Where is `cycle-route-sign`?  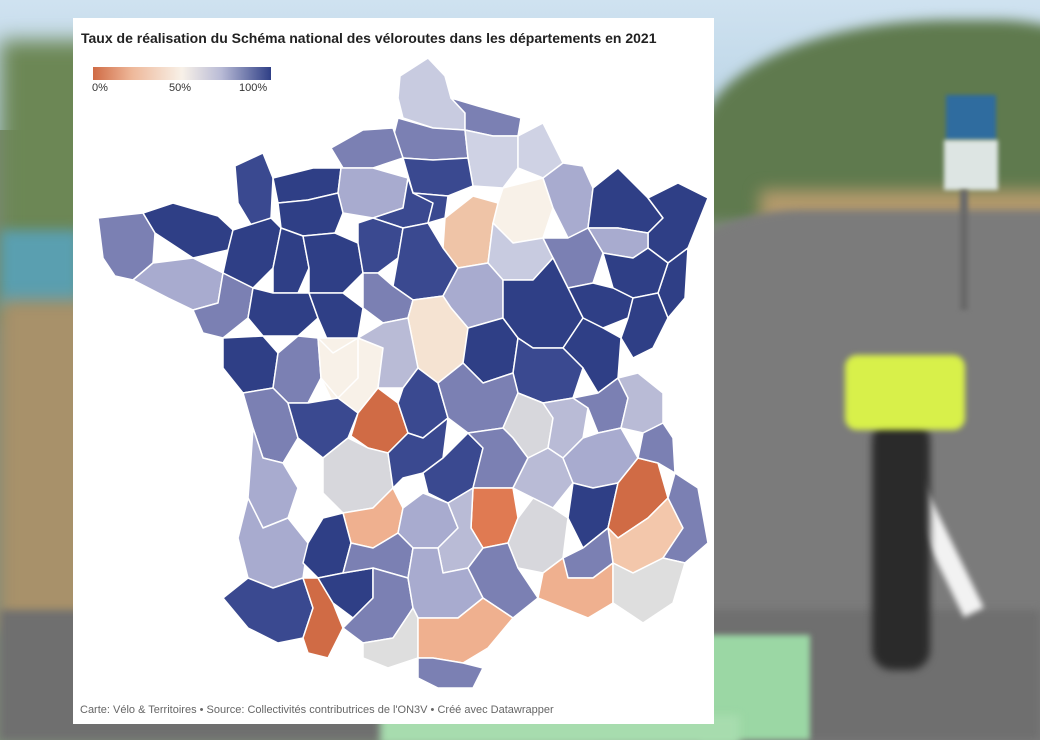 cycle-route-sign is located at coordinates (971, 117).